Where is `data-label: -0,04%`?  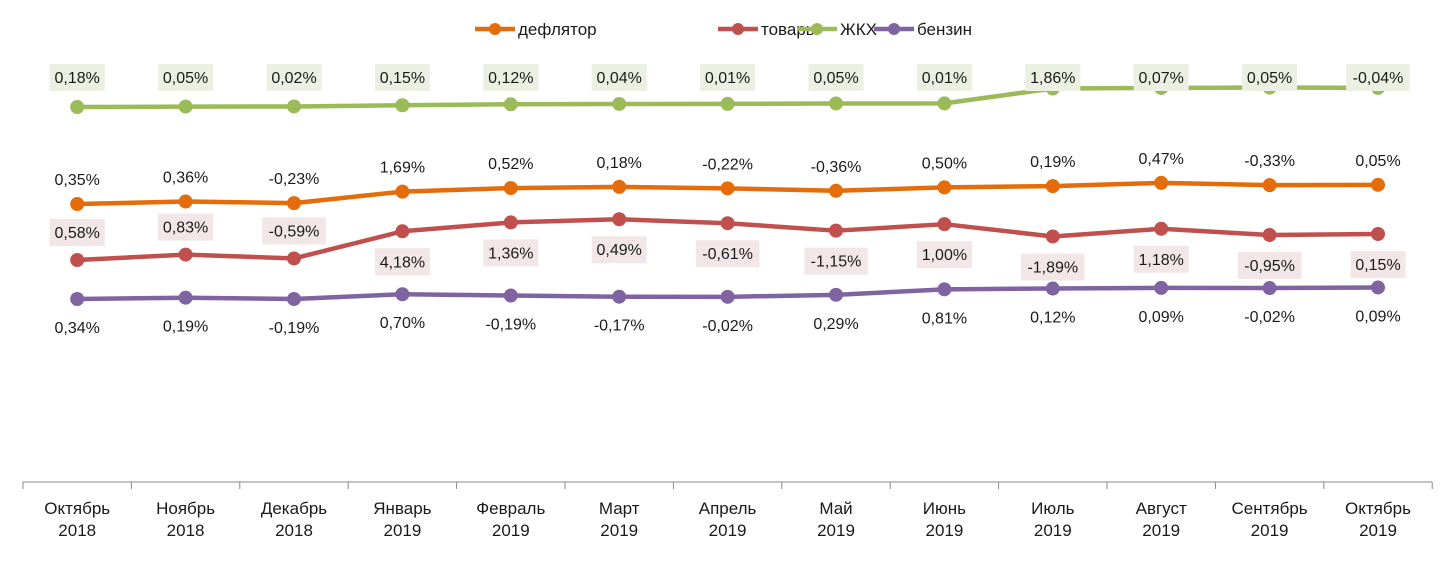 data-label: -0,04% is located at coordinates (1378, 78).